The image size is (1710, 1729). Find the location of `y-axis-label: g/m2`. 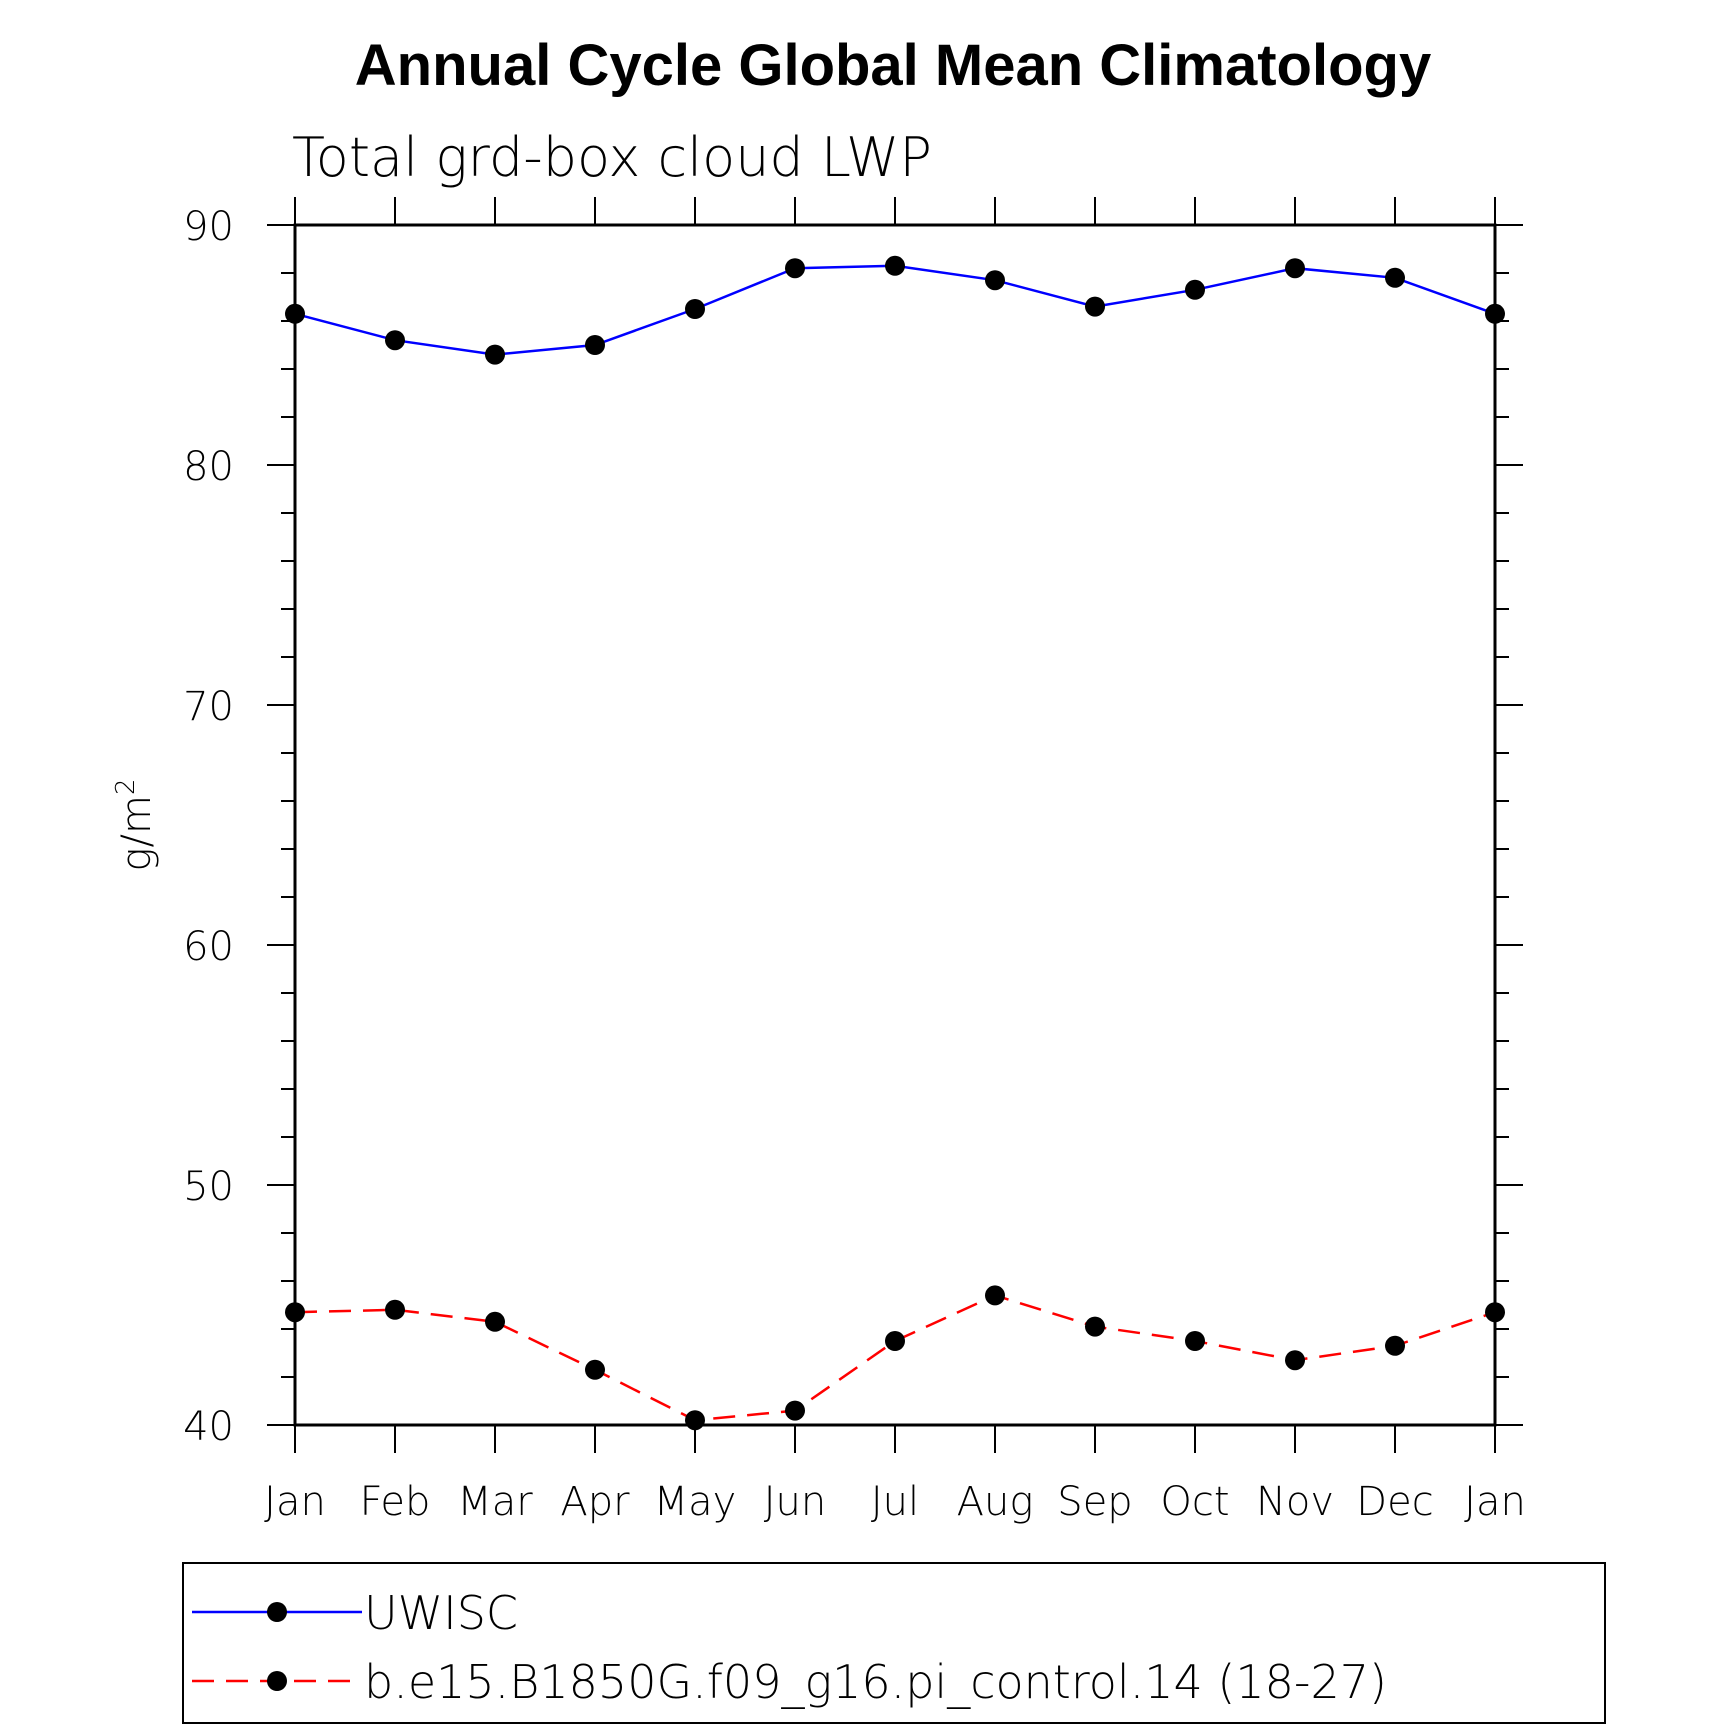

y-axis-label: g/m2 is located at coordinates (135, 825).